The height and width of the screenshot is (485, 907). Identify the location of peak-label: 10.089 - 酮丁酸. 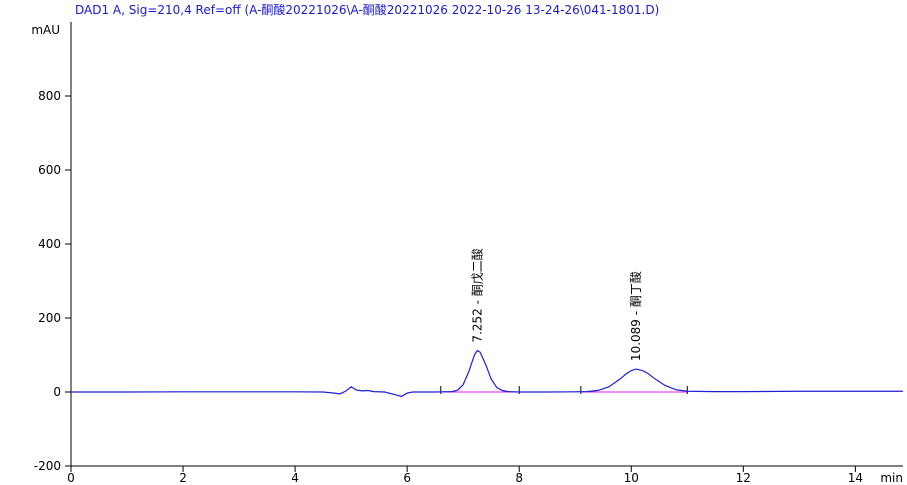
(635, 316).